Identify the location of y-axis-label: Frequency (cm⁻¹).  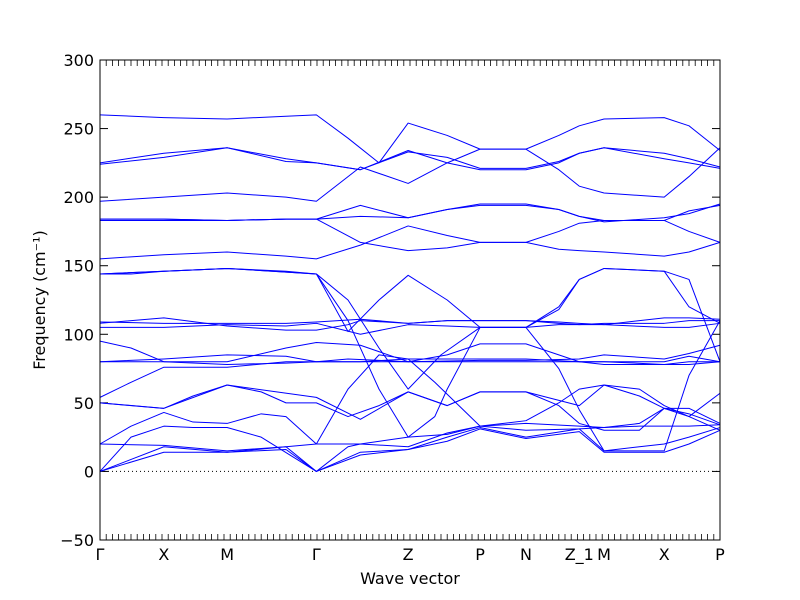
(39, 299).